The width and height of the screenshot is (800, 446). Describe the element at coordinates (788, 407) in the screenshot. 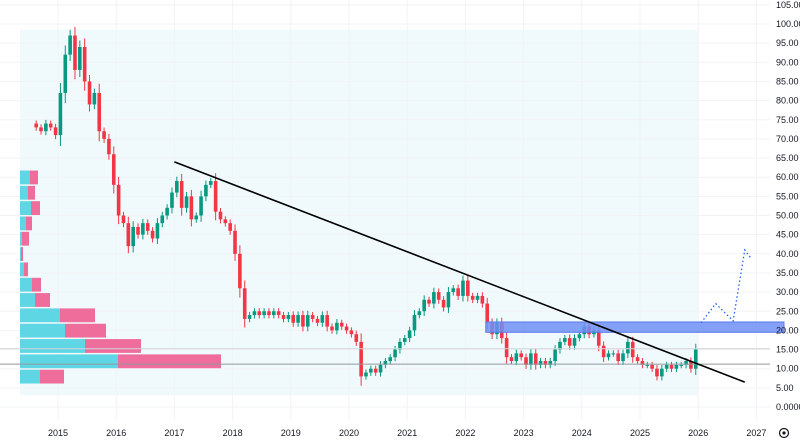

I see `y-tick-label: 0.0000` at that location.